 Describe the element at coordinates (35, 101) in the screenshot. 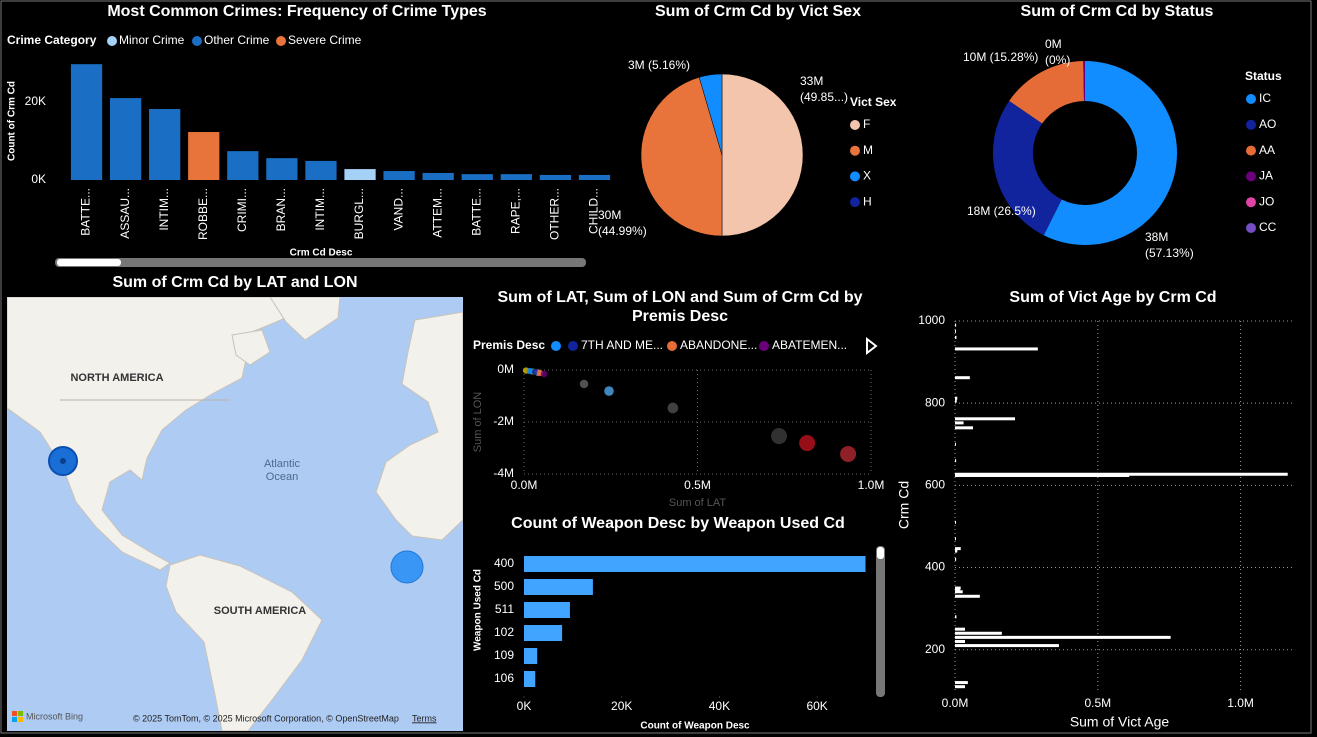

I see `y-tick-label: 20K` at that location.